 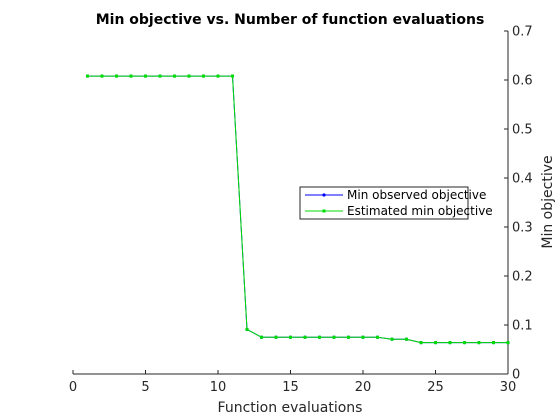 I want to click on y-tick-label: 0, so click(x=516, y=375).